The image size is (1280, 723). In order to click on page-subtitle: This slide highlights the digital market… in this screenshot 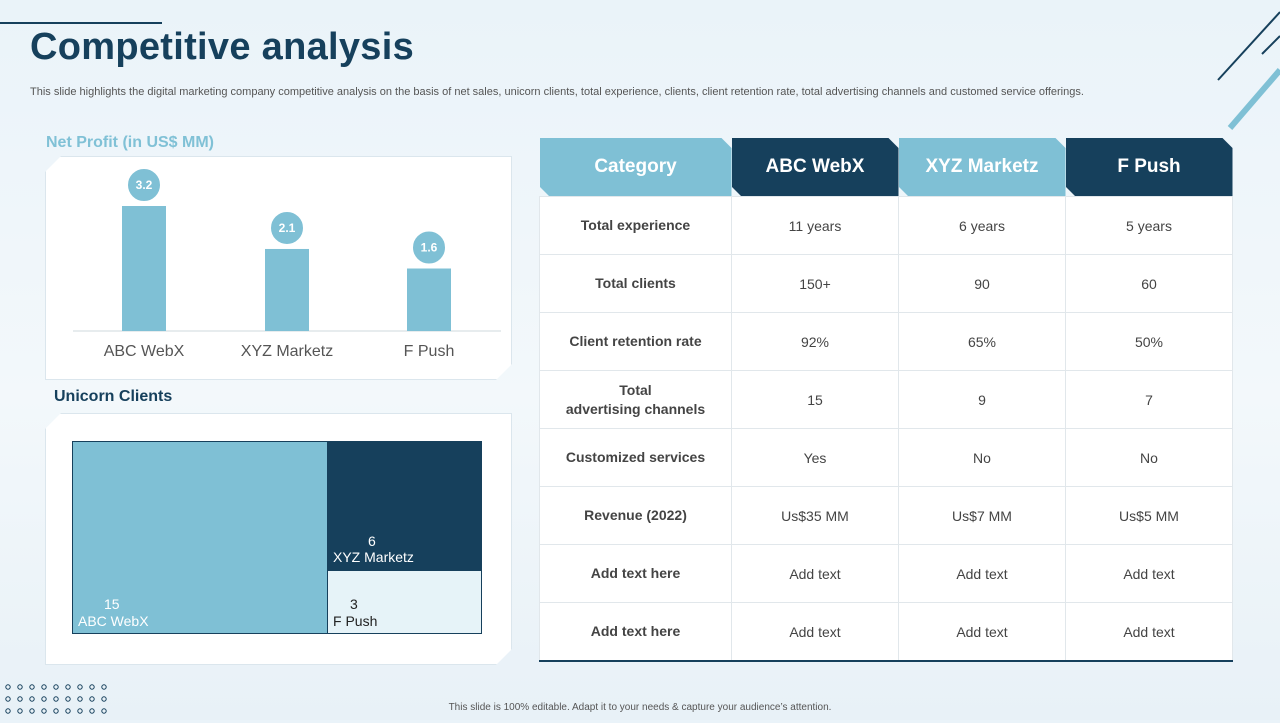, I will do `click(557, 92)`.